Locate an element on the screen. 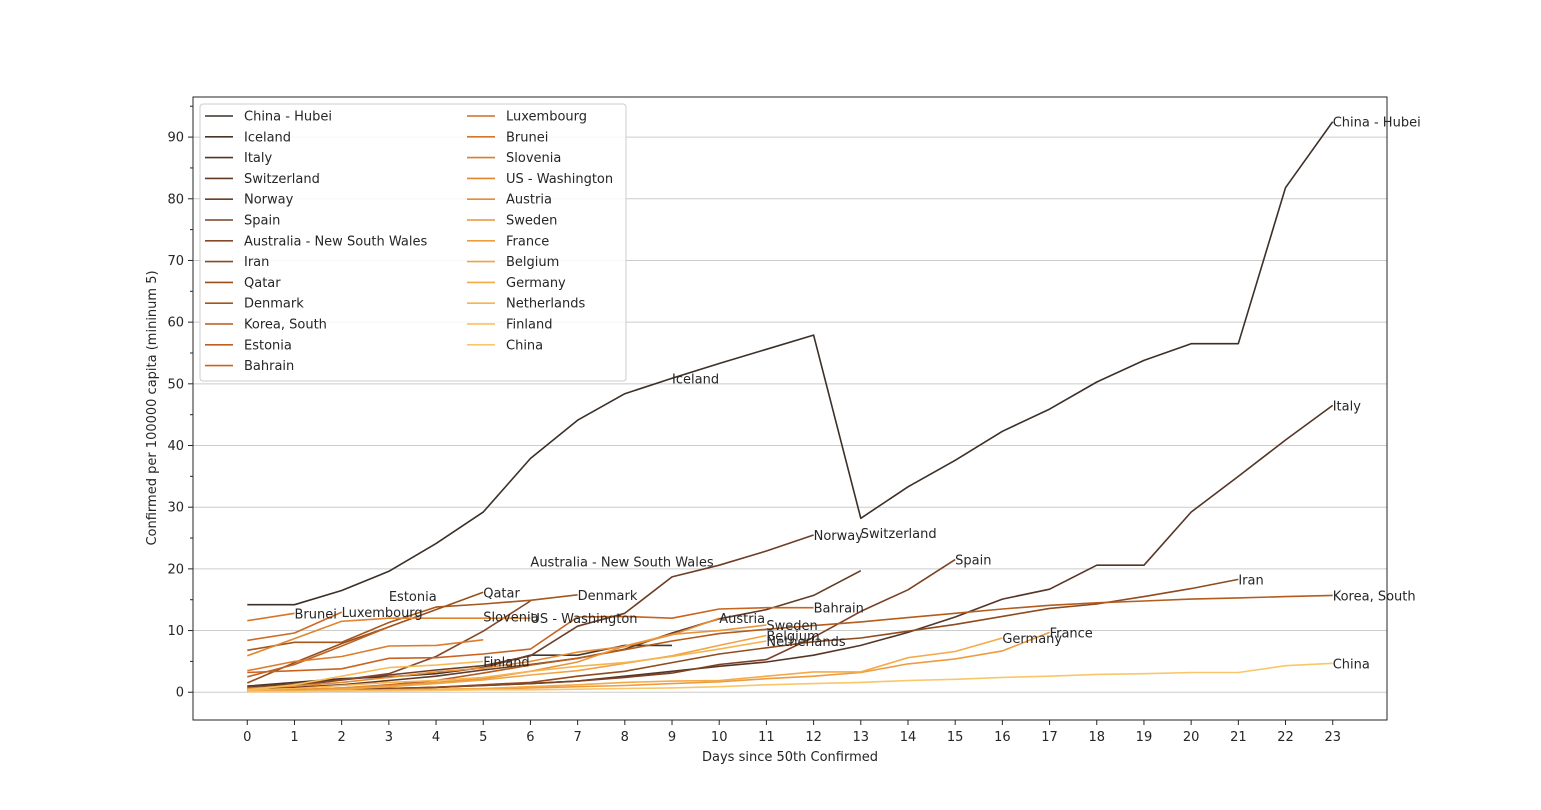  x-tick-label-17: 17 is located at coordinates (1049, 737).